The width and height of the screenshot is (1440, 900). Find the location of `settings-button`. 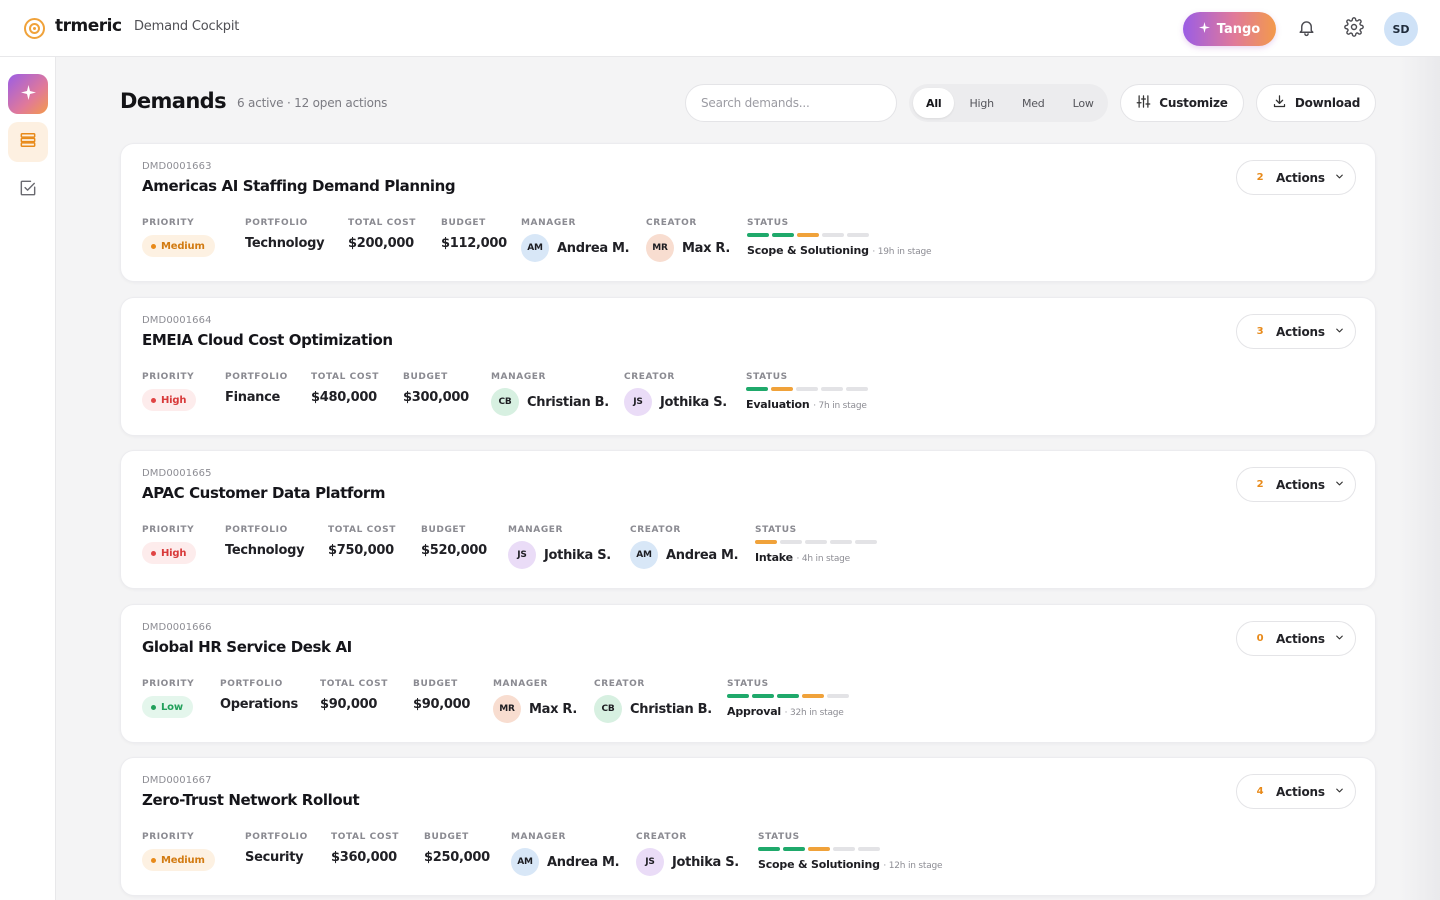

settings-button is located at coordinates (1354, 29).